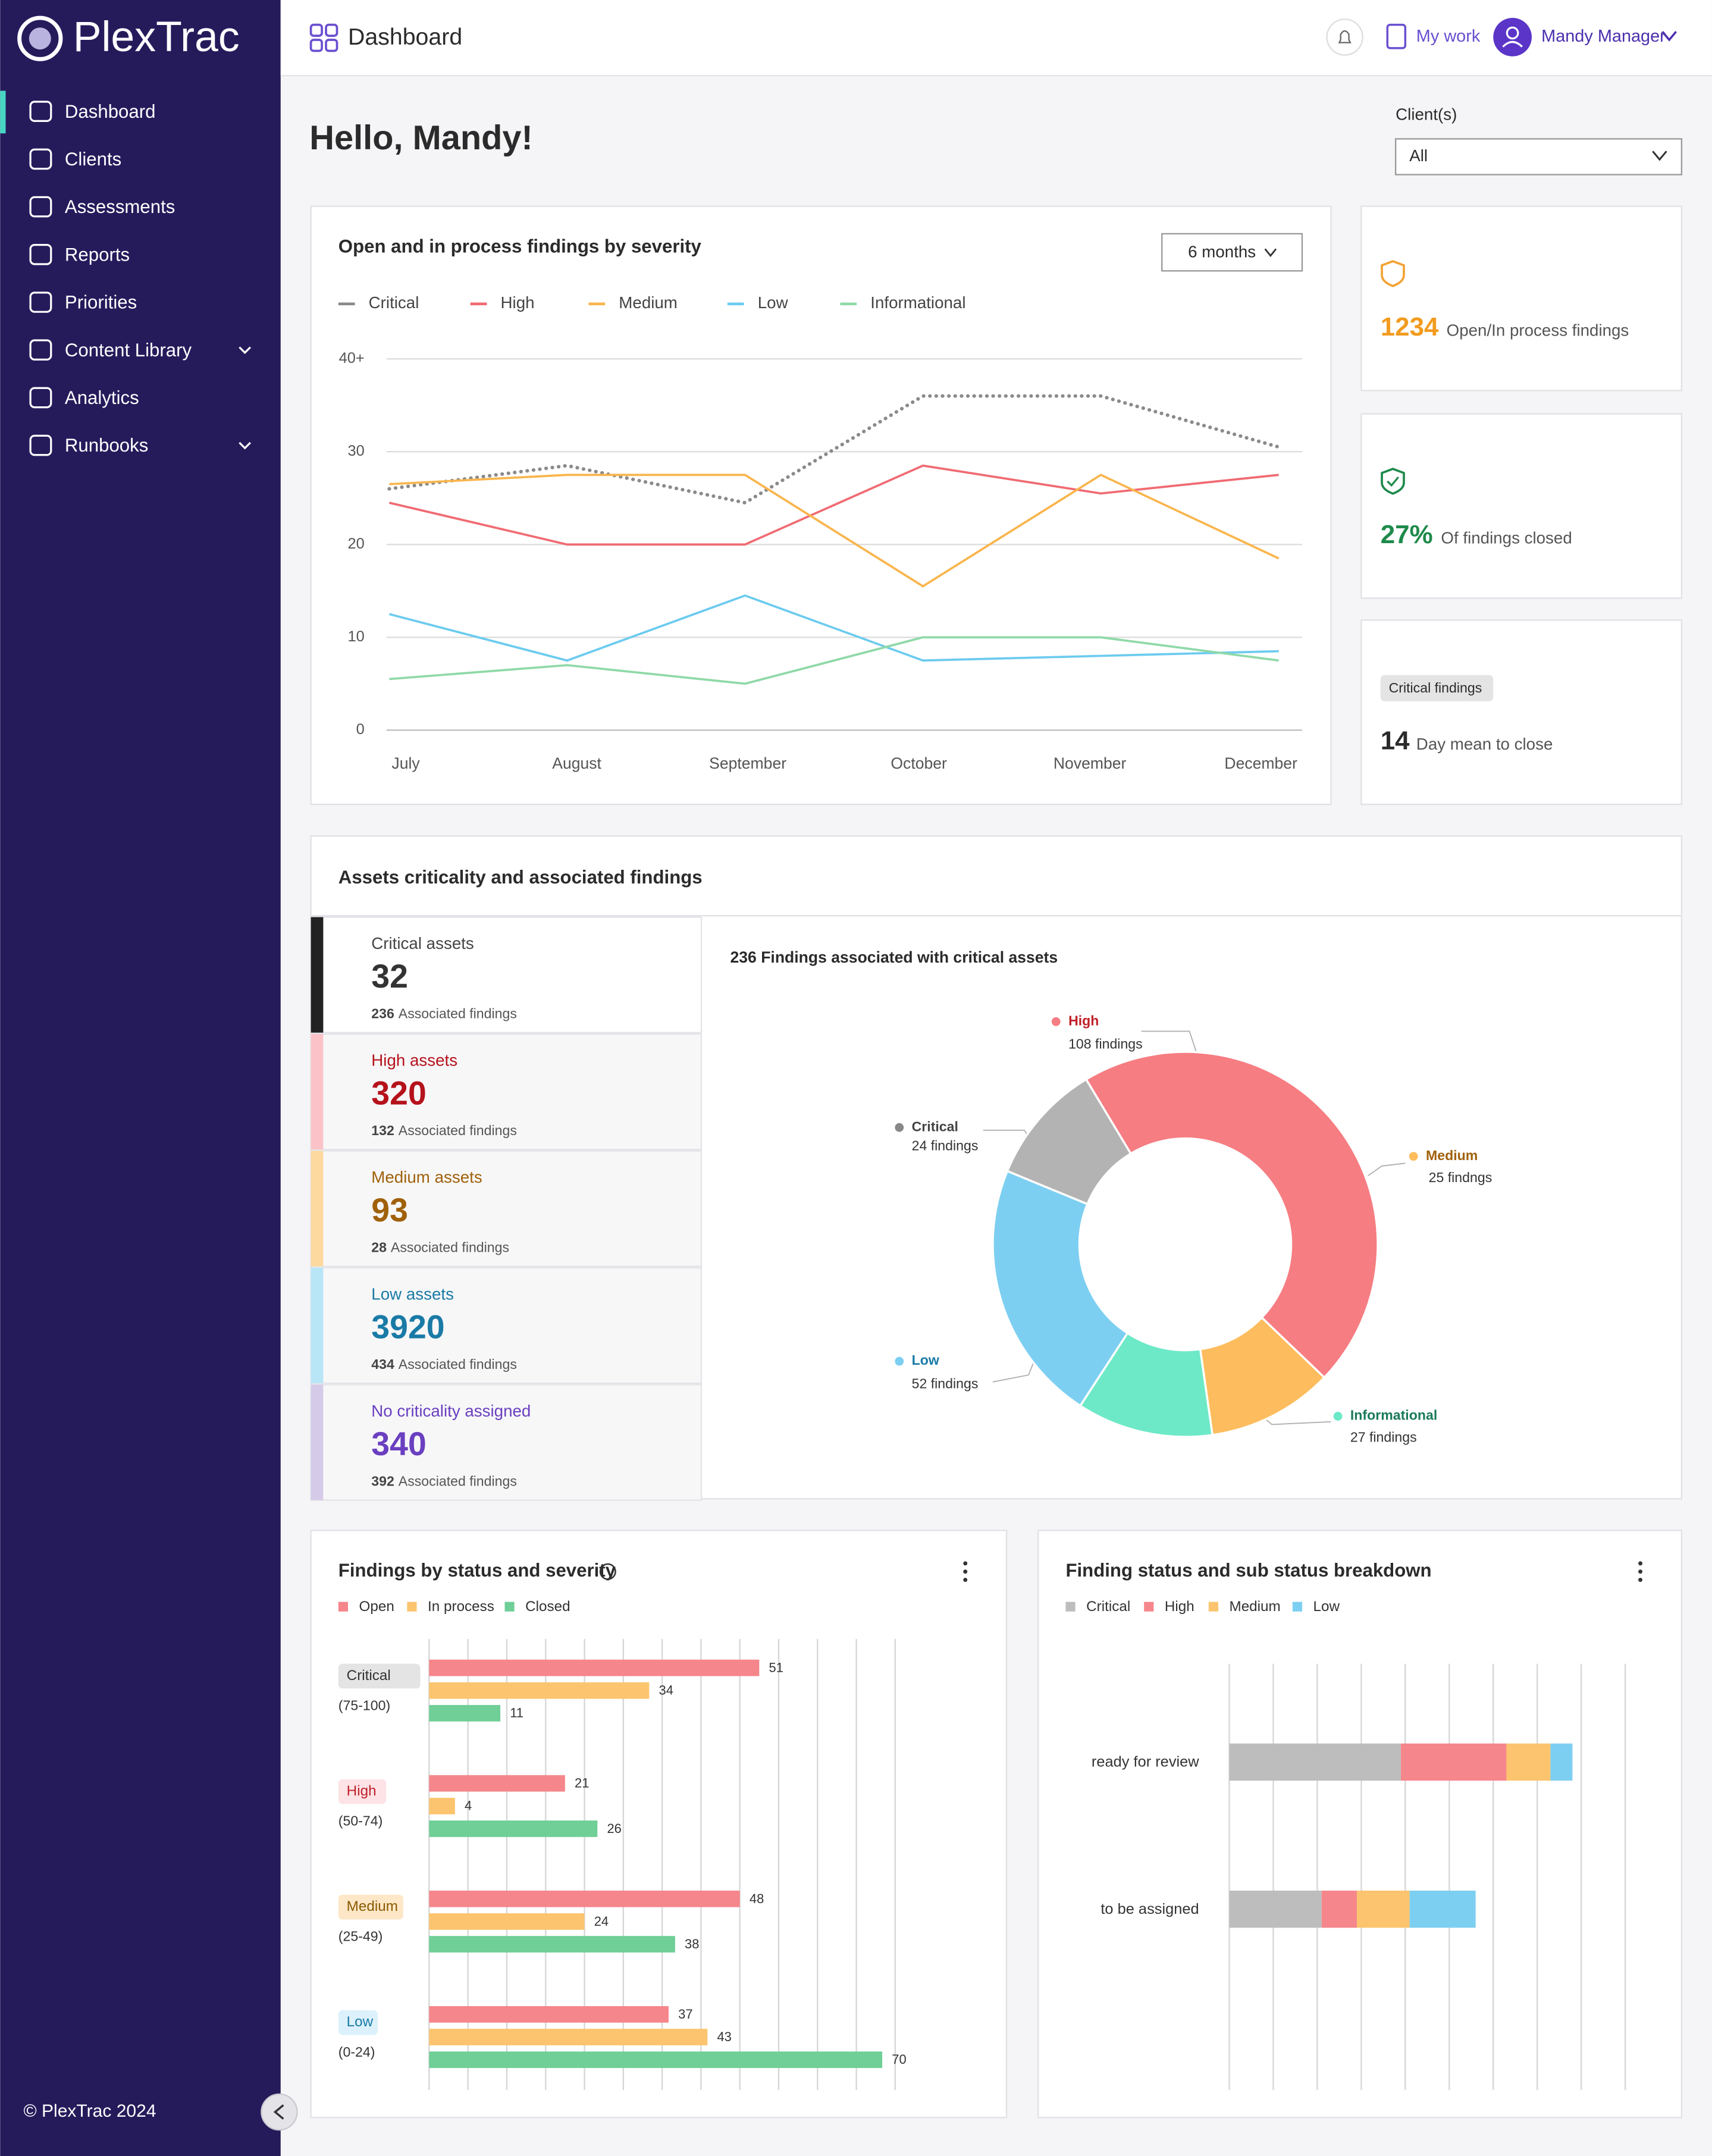 The image size is (1712, 2156). What do you see at coordinates (1232, 253) in the screenshot?
I see `range-selector` at bounding box center [1232, 253].